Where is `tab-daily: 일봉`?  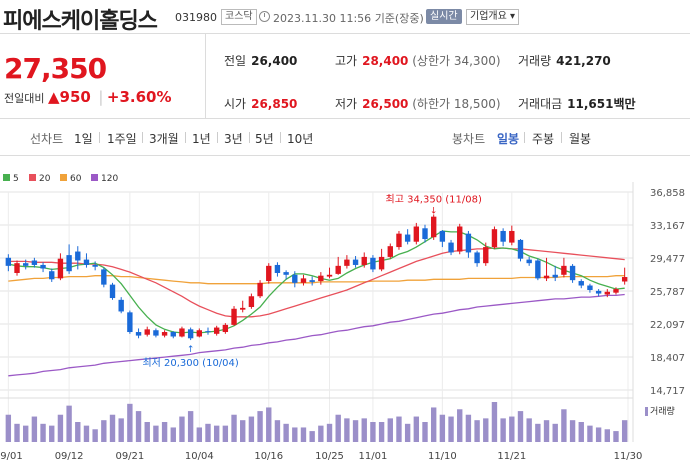
tab-daily: 일봉 is located at coordinates (508, 139).